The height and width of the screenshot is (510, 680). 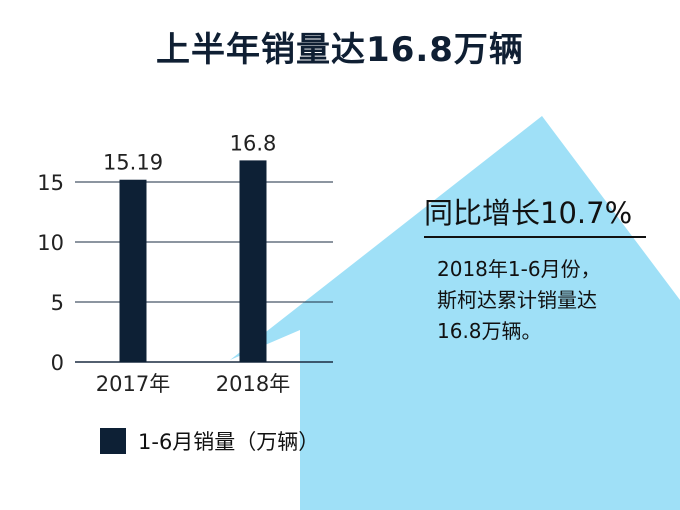 I want to click on y-tick-label: 0, so click(x=57, y=363).